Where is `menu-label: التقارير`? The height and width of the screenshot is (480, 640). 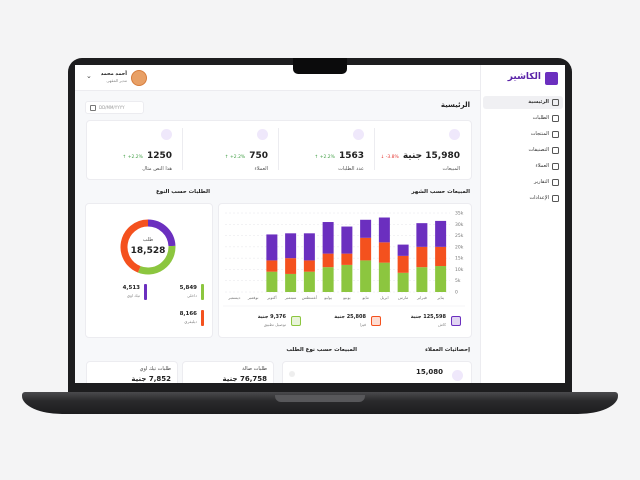 menu-label: التقارير is located at coordinates (541, 182).